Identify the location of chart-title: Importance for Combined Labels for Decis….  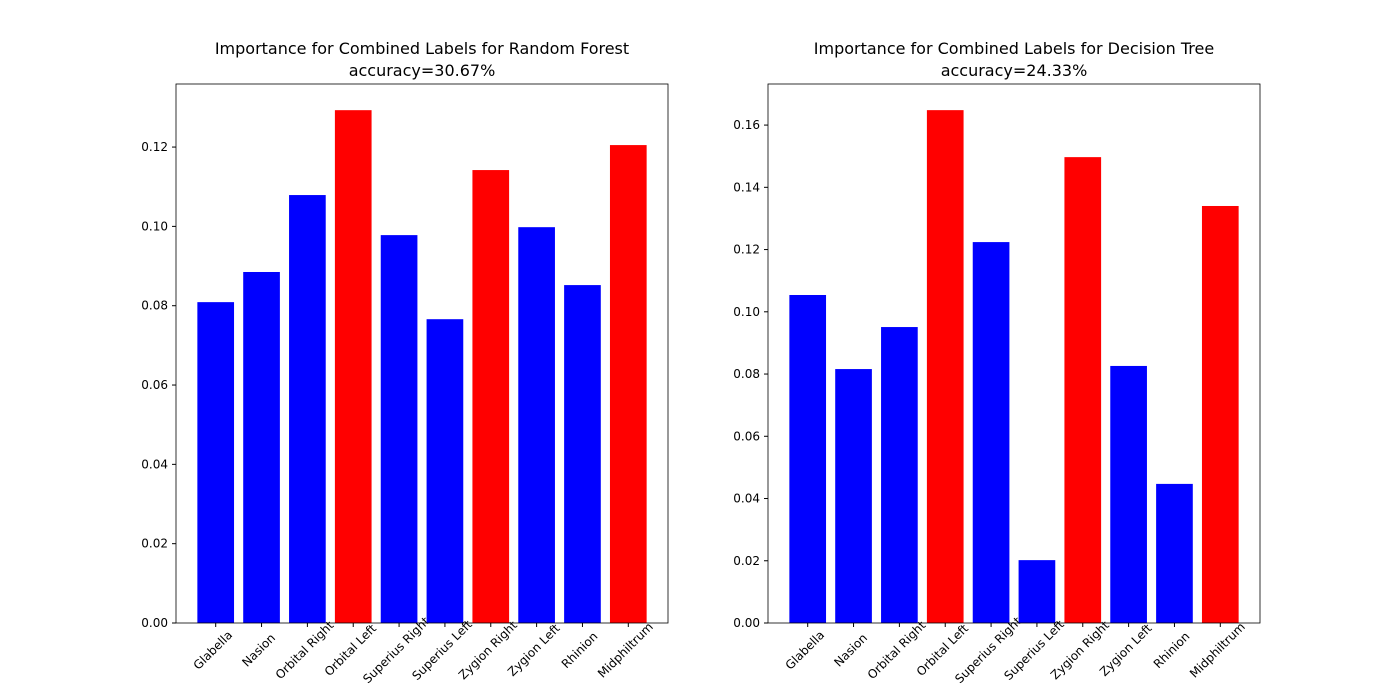
(1014, 48).